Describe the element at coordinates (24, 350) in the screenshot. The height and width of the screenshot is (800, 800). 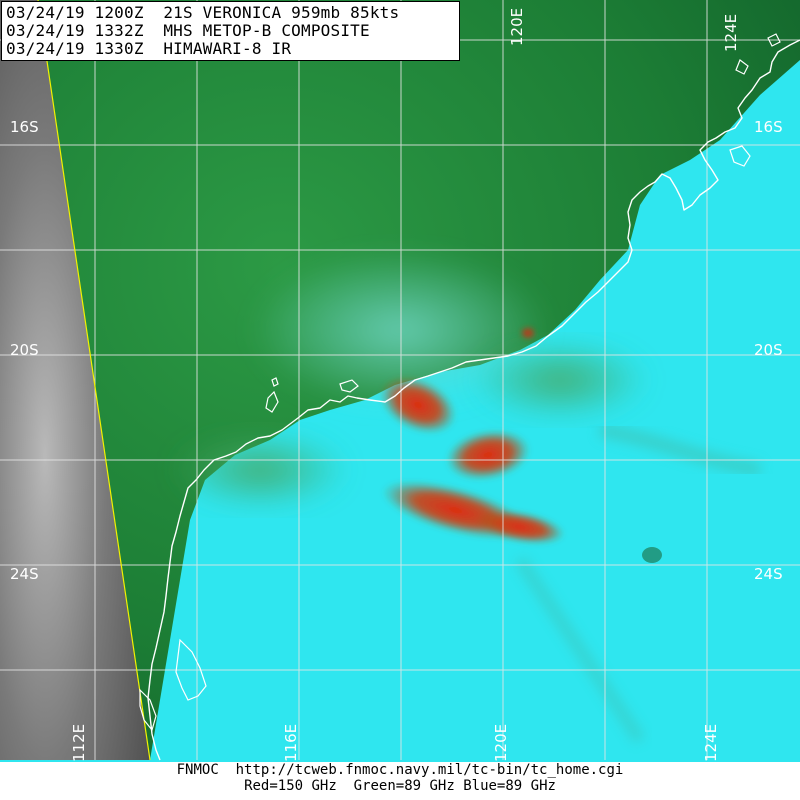
I see `lat-label-20s-left: 20S` at that location.